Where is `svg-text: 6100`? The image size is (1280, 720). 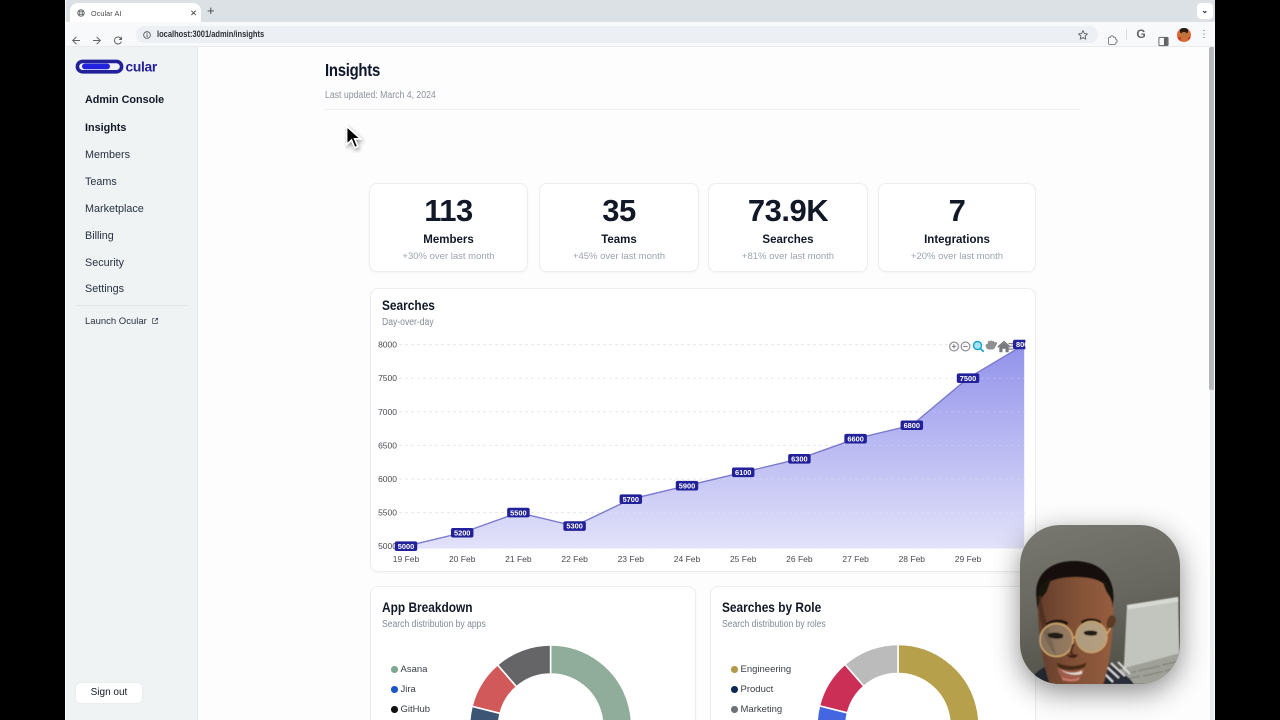 svg-text: 6100 is located at coordinates (743, 472).